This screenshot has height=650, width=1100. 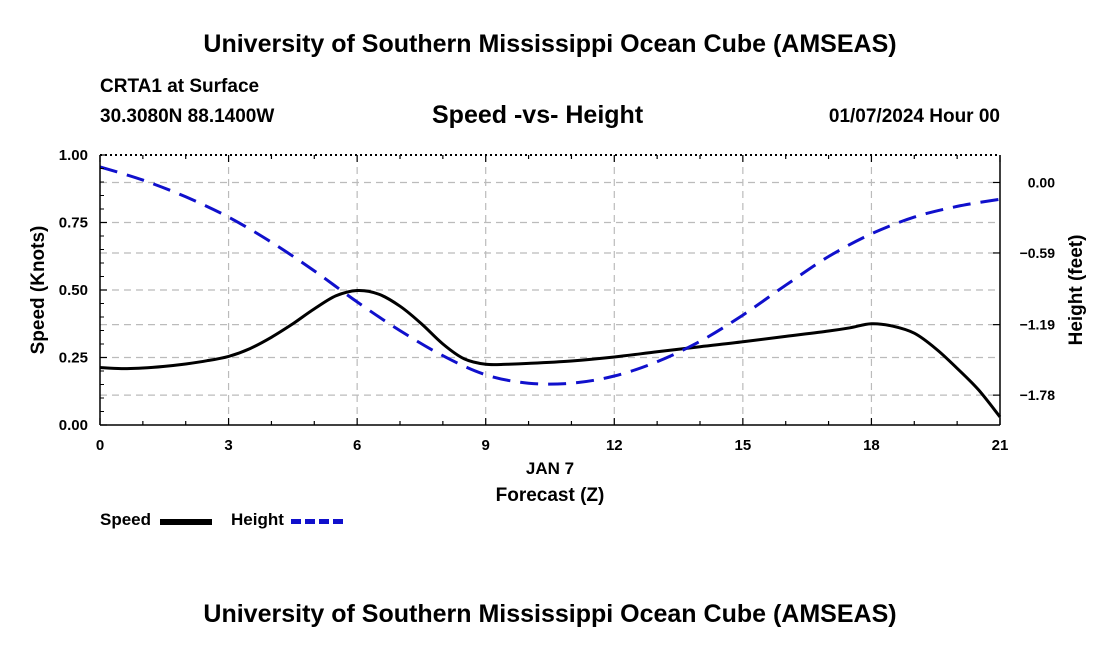 What do you see at coordinates (73, 223) in the screenshot?
I see `y-tick-label: 0.75` at bounding box center [73, 223].